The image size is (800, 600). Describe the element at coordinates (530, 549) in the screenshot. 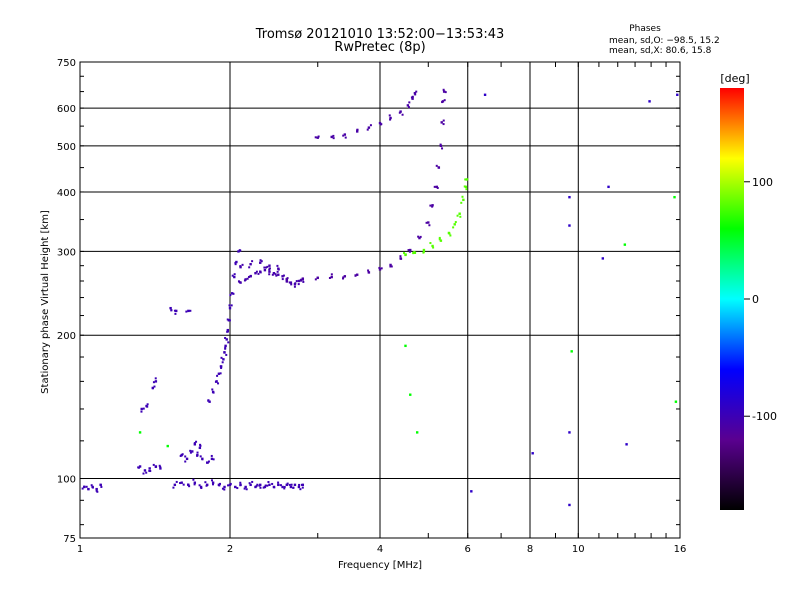

I see `x-tick-label: 8` at that location.